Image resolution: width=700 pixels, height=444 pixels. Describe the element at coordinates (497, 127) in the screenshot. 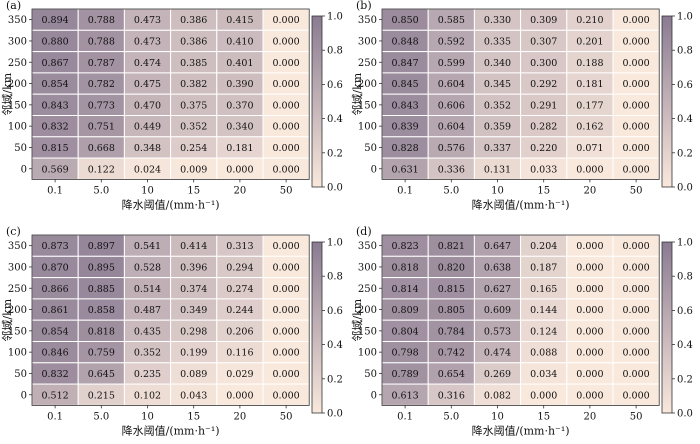

I see `cell-value-label: 0.359` at that location.